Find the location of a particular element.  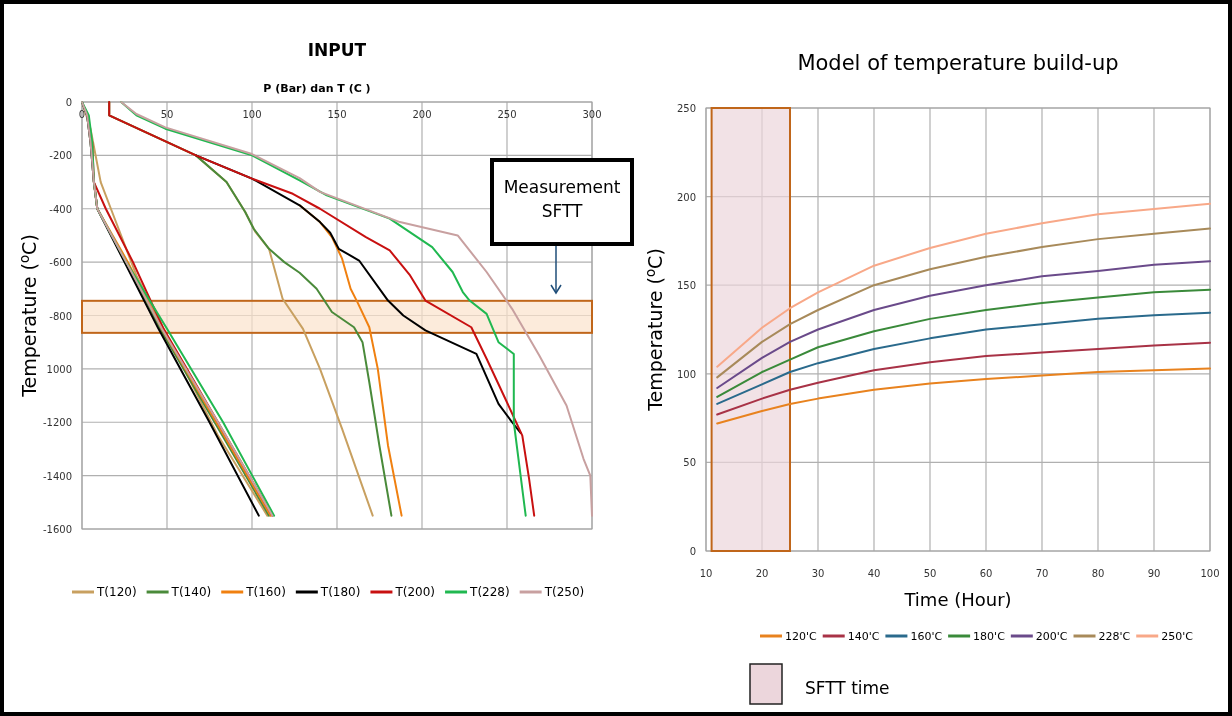

x-tick-label: 70 is located at coordinates (1042, 573).